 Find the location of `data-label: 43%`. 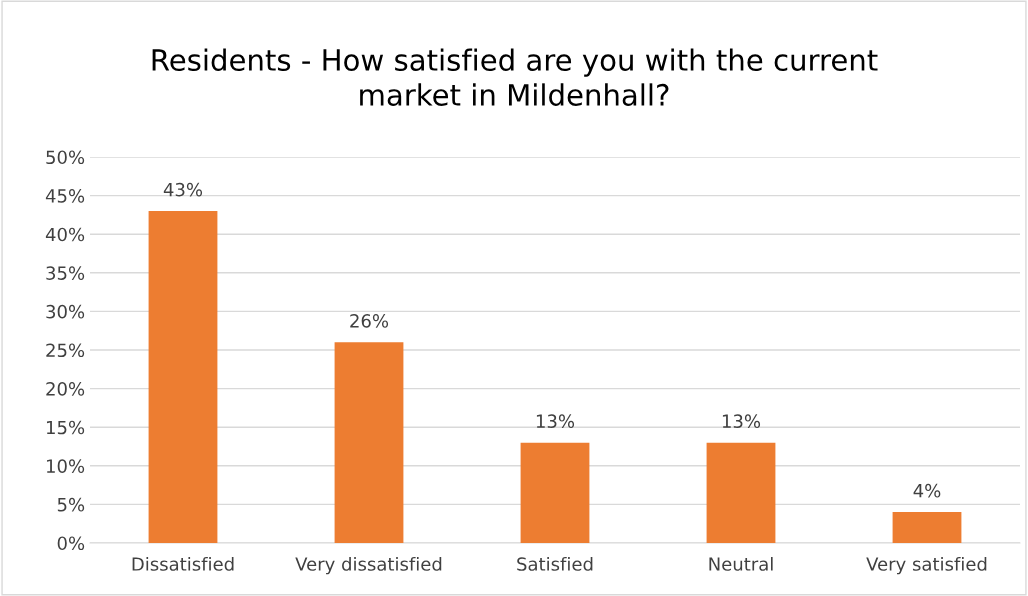

data-label: 43% is located at coordinates (183, 189).